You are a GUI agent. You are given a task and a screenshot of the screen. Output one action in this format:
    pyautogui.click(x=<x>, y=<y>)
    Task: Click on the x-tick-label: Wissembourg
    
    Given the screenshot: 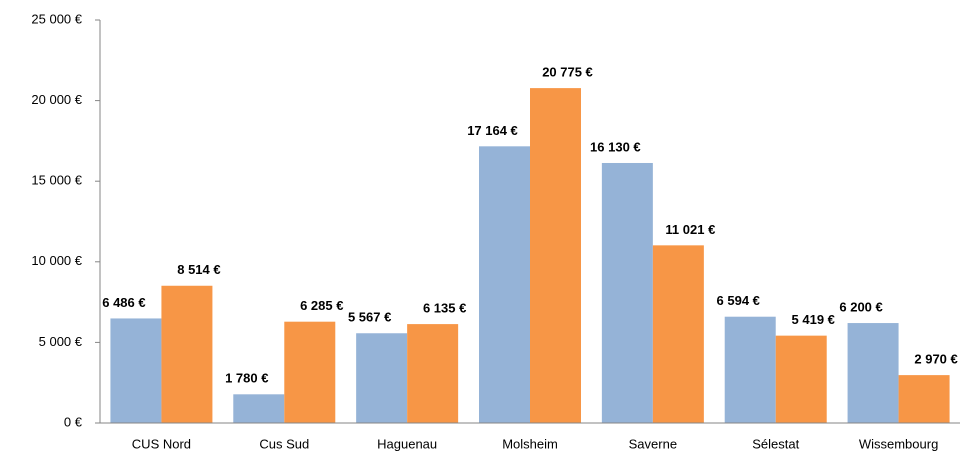 What is the action you would take?
    pyautogui.click(x=898, y=443)
    